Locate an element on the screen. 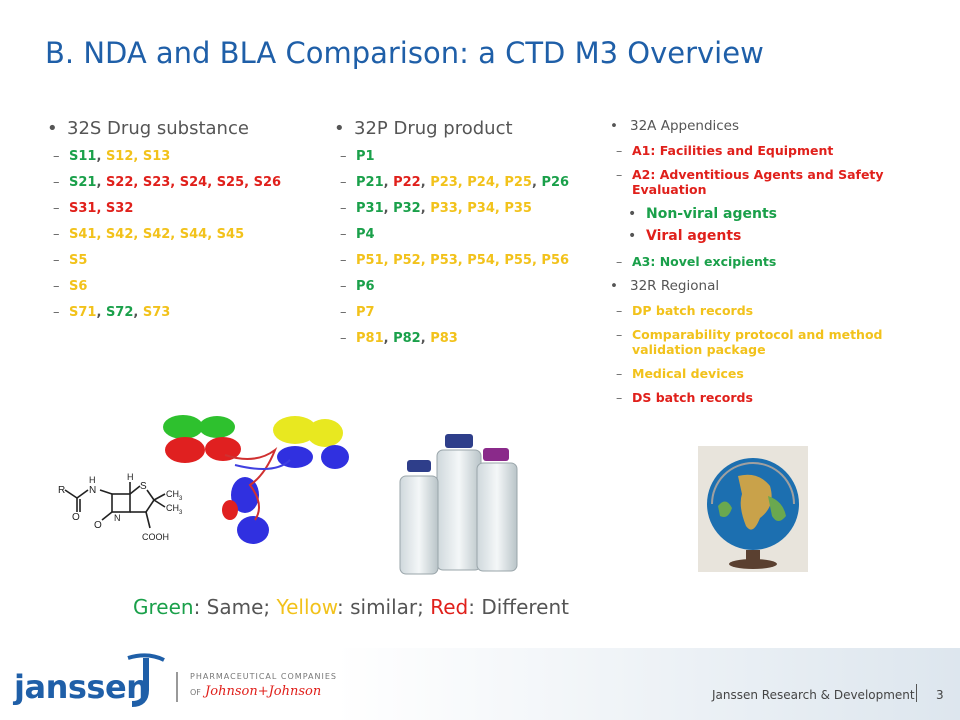 Image resolution: width=960 pixels, height=720 pixels. molecule-h2-label: H is located at coordinates (130, 477).